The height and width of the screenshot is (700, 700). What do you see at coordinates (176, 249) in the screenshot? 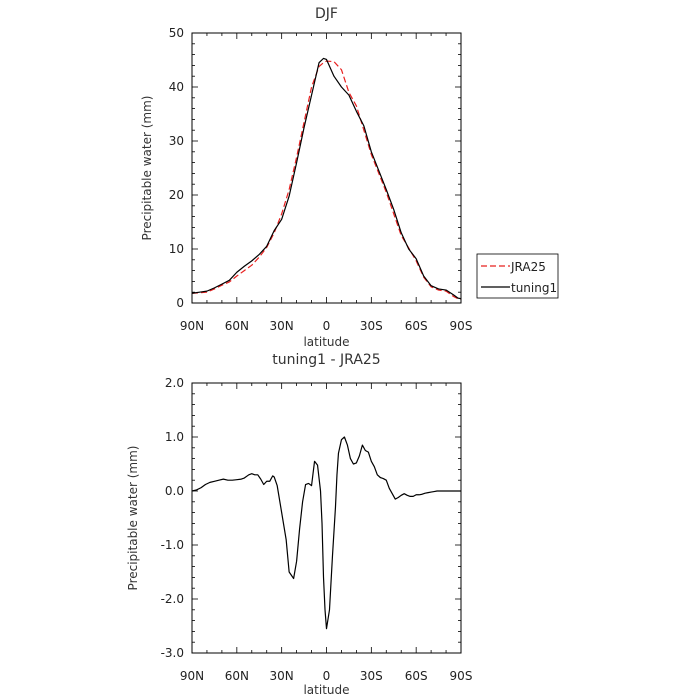
I see `y-tick-label: 10` at bounding box center [176, 249].